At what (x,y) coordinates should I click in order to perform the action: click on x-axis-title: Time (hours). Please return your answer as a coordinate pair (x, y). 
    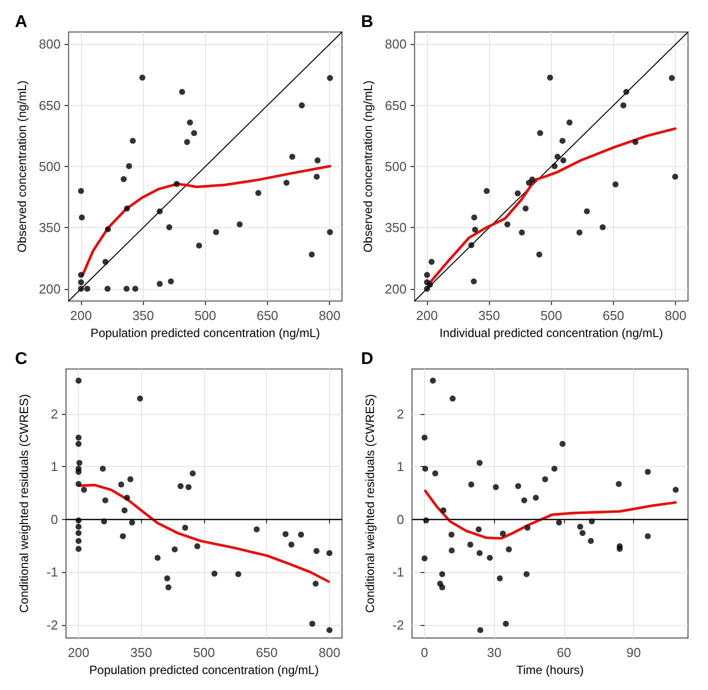
    Looking at the image, I should click on (550, 669).